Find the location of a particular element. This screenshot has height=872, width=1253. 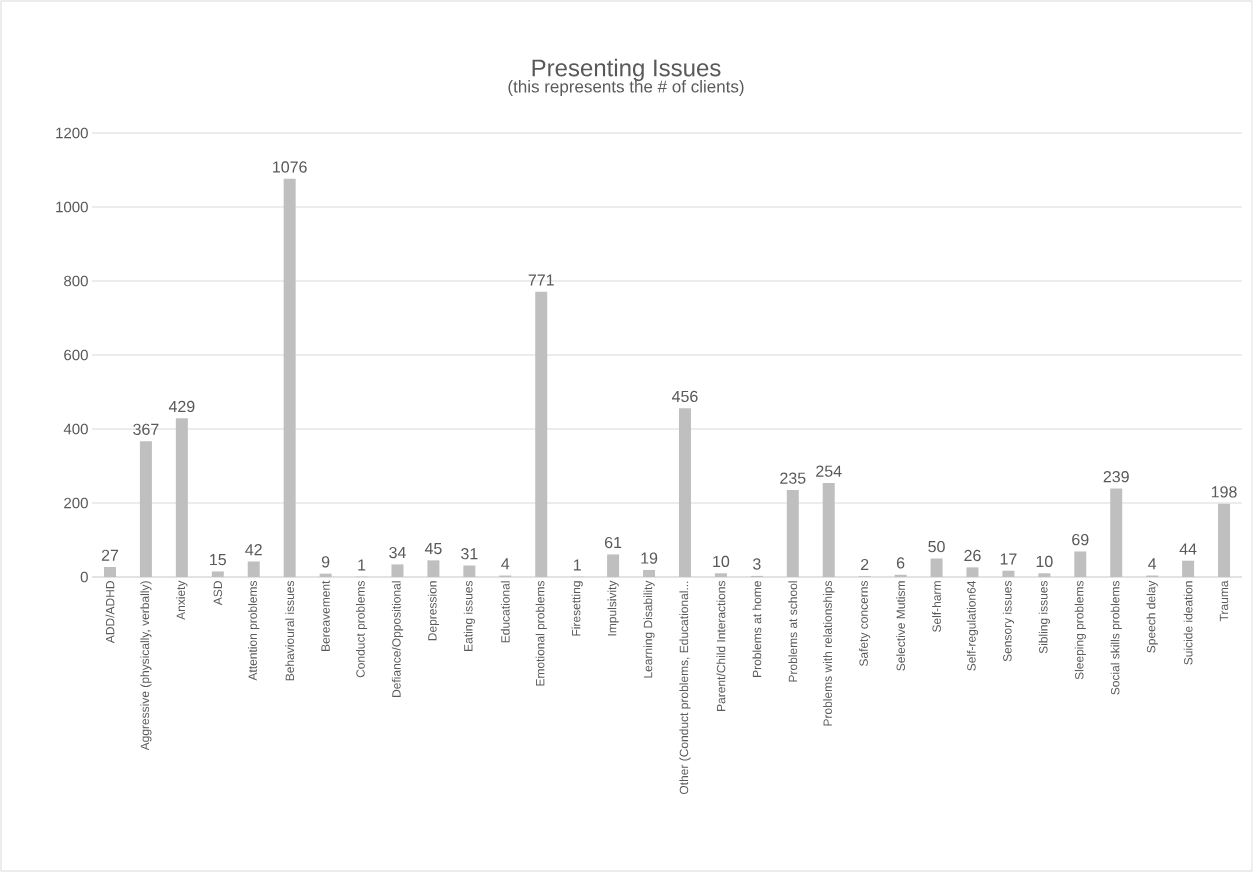

data-label: 239 is located at coordinates (1116, 477).